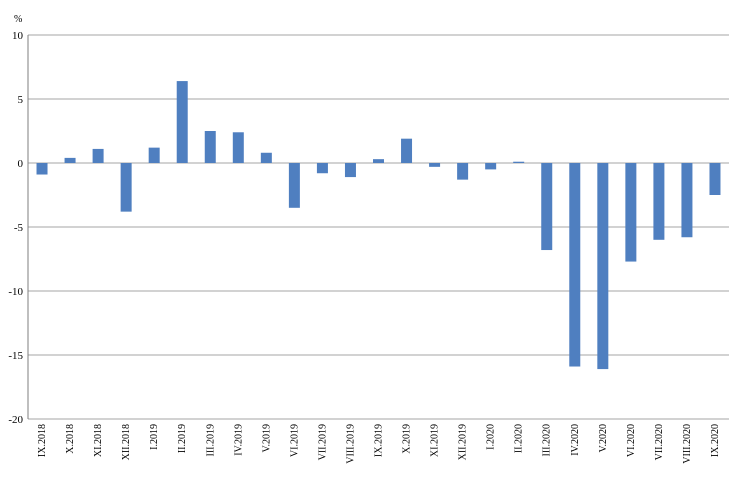 The height and width of the screenshot is (487, 740). I want to click on x-tick-label: VII.2020, so click(659, 442).